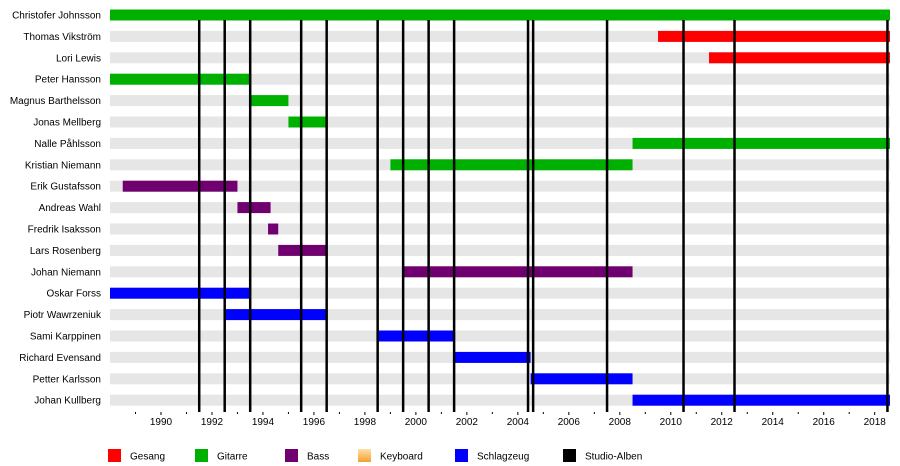 This screenshot has height=466, width=900. Describe the element at coordinates (65, 187) in the screenshot. I see `member-name-erik-gustafsson: Erik Gustafsson` at that location.